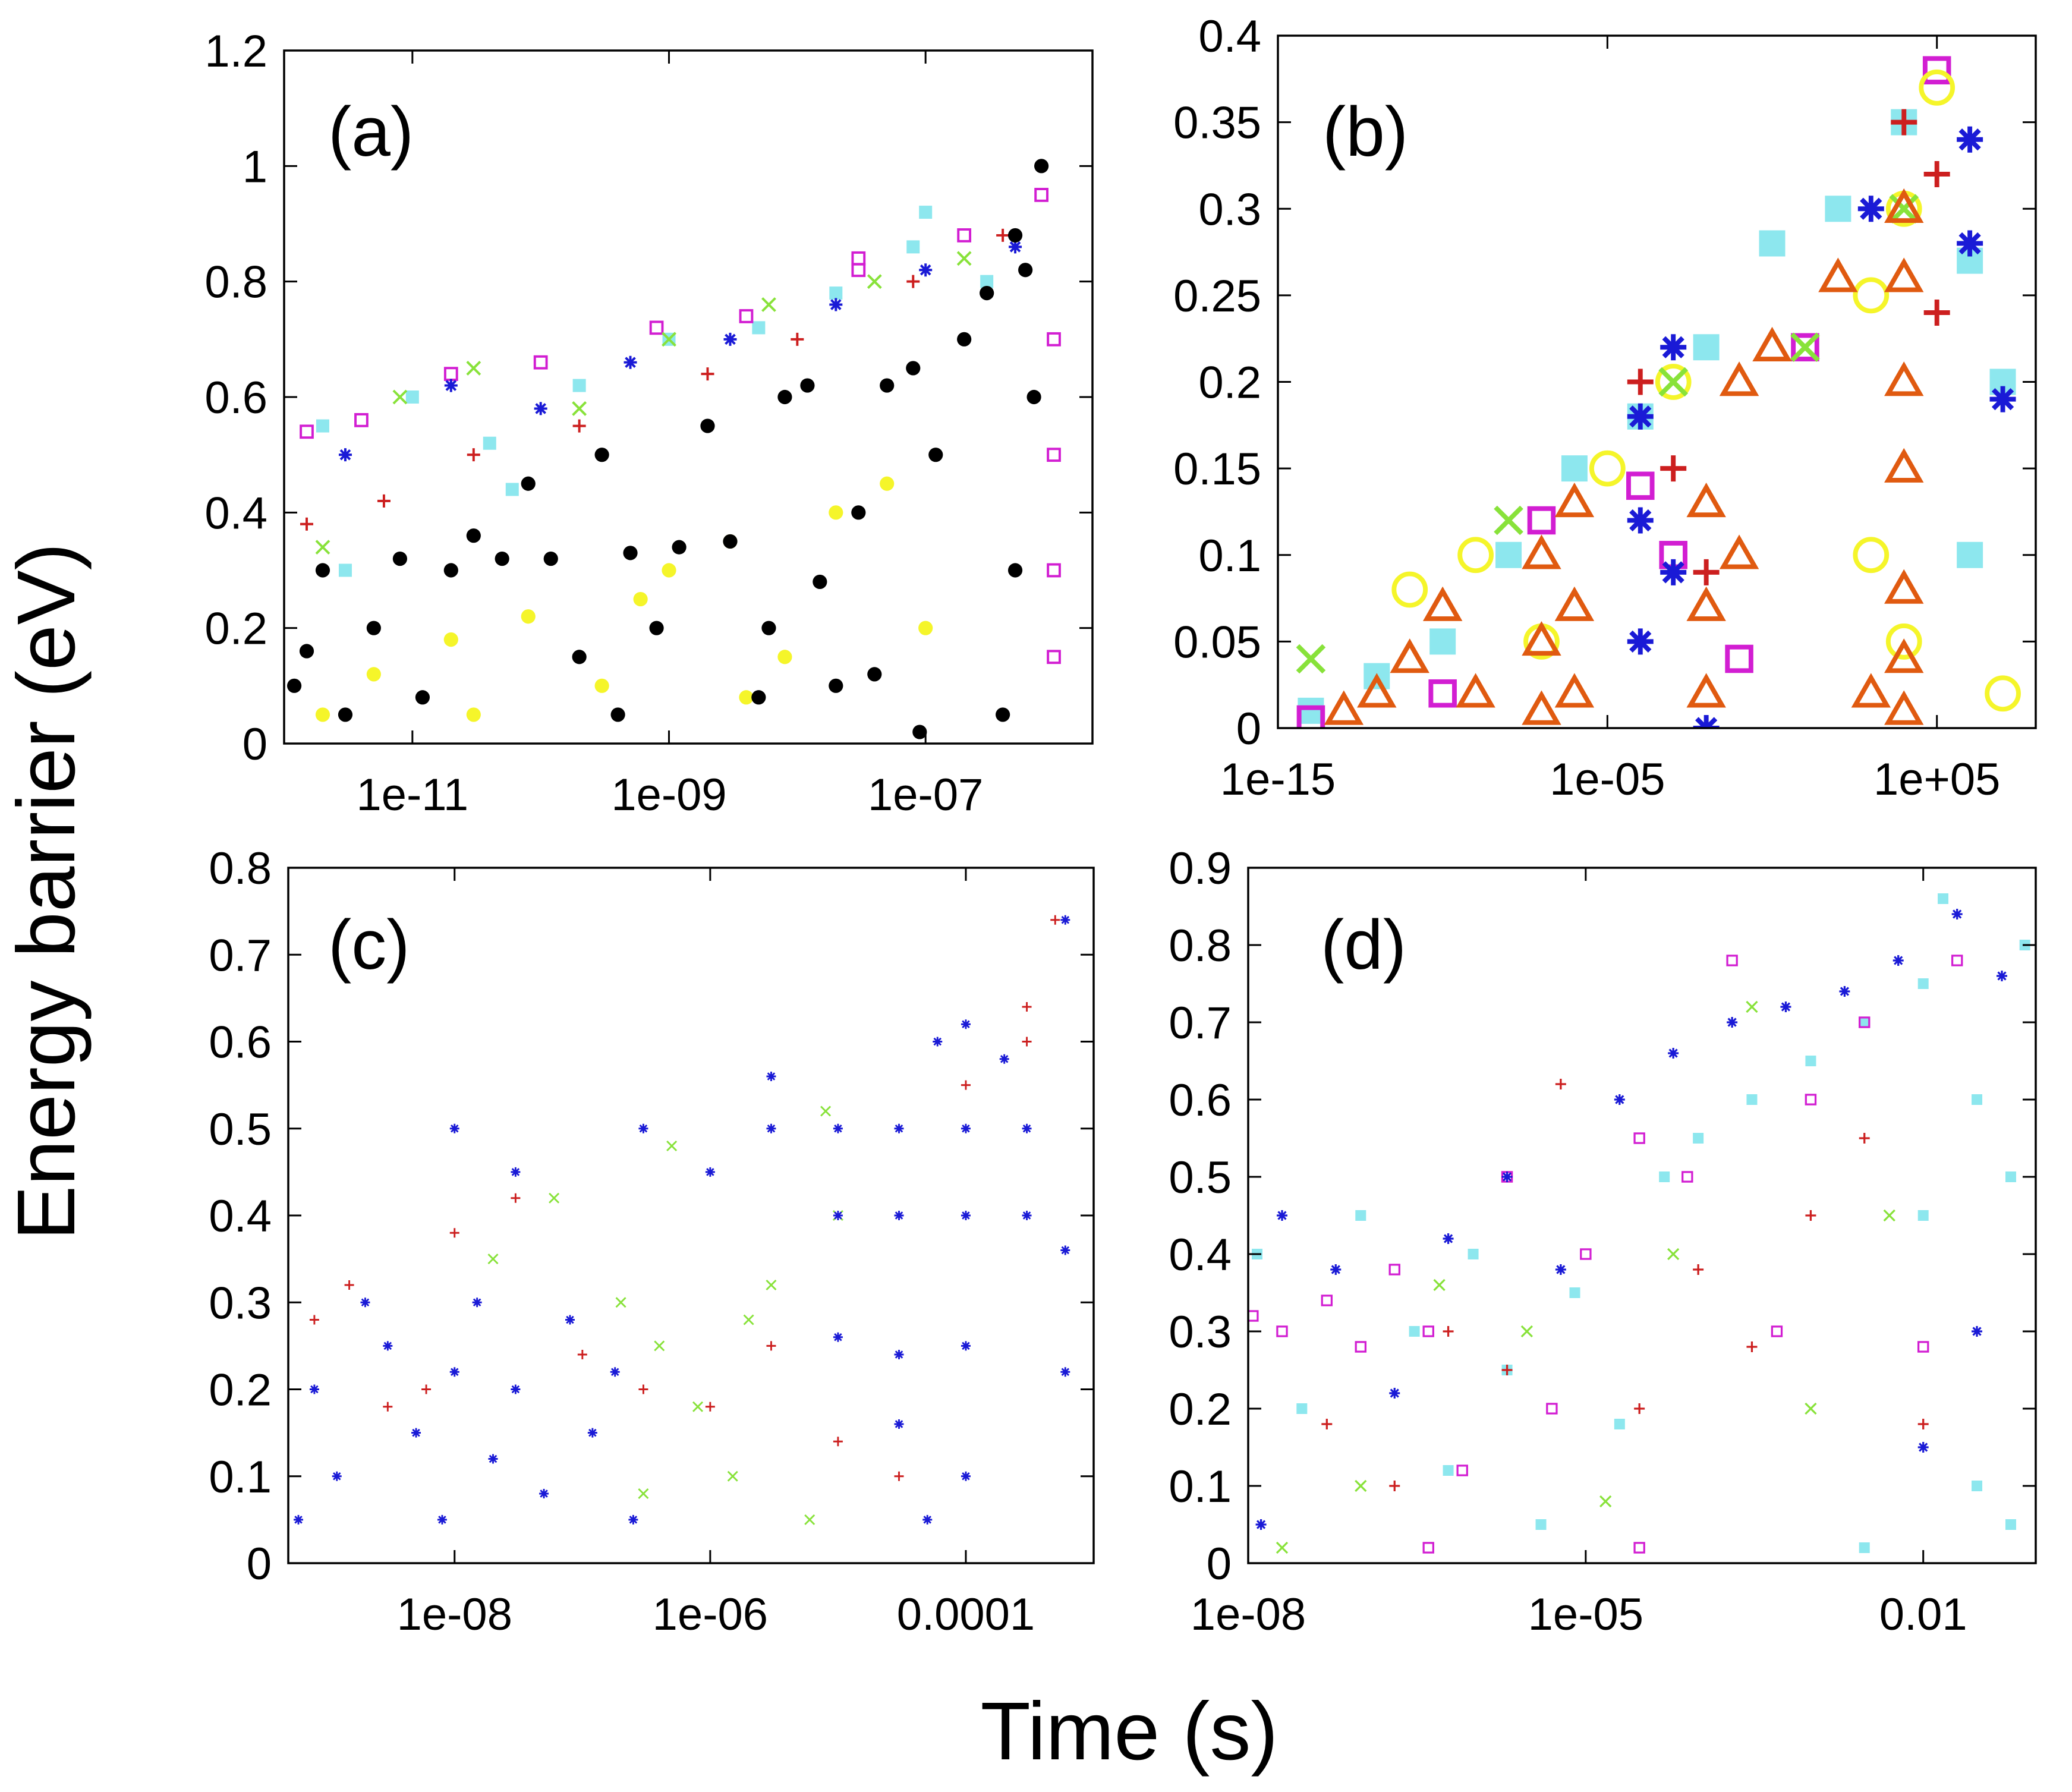  What do you see at coordinates (1605, 1254) in the screenshot?
I see `panel-d-series-magenta` at bounding box center [1605, 1254].